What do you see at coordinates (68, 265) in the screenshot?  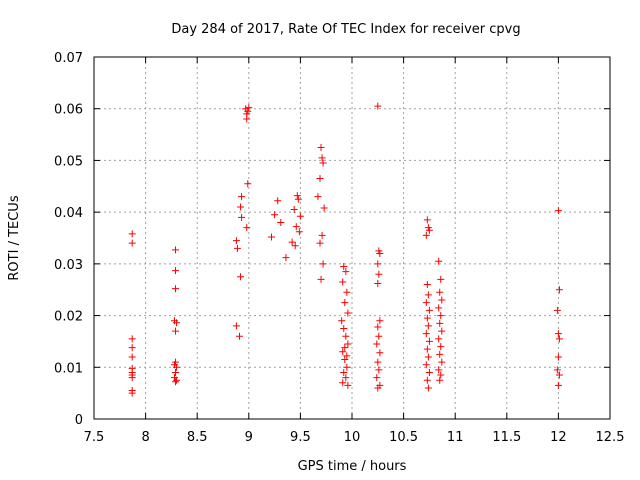 I see `y-tick-label: 0.03` at bounding box center [68, 265].